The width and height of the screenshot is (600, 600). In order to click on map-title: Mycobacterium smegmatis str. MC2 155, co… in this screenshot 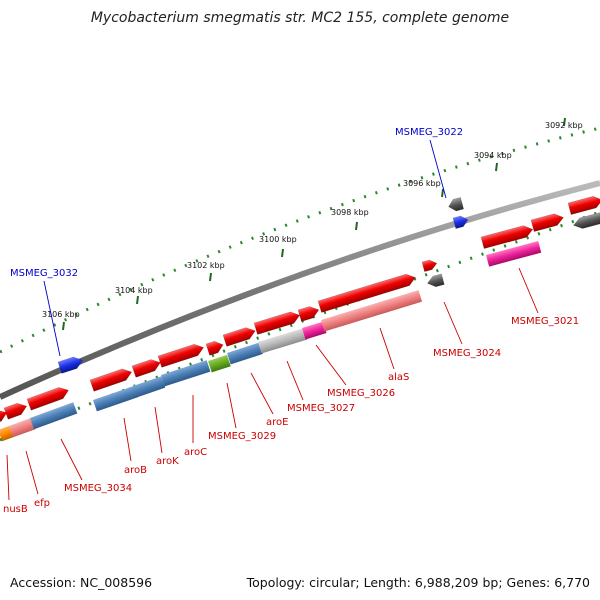, I will do `click(300, 18)`.